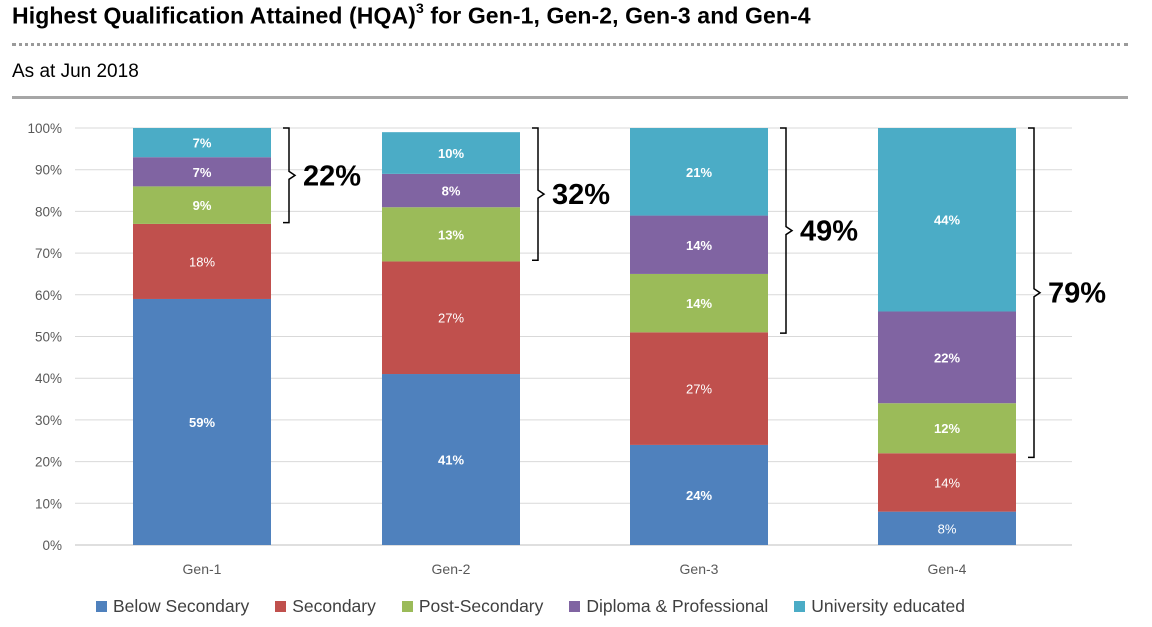 This screenshot has height=627, width=1152. What do you see at coordinates (75, 71) in the screenshot?
I see `chart-subtitle: As at Jun 2018` at bounding box center [75, 71].